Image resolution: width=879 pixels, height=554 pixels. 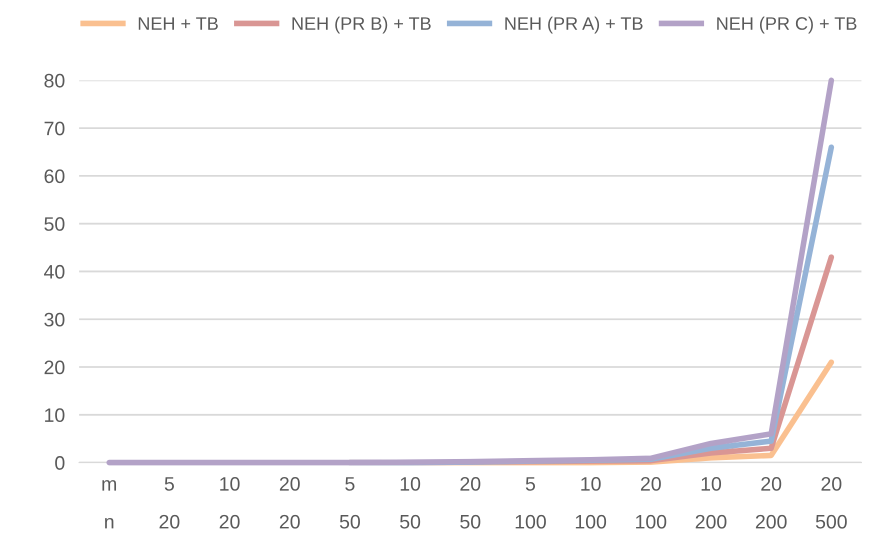 I want to click on y-tick-label: 70, so click(x=54, y=129).